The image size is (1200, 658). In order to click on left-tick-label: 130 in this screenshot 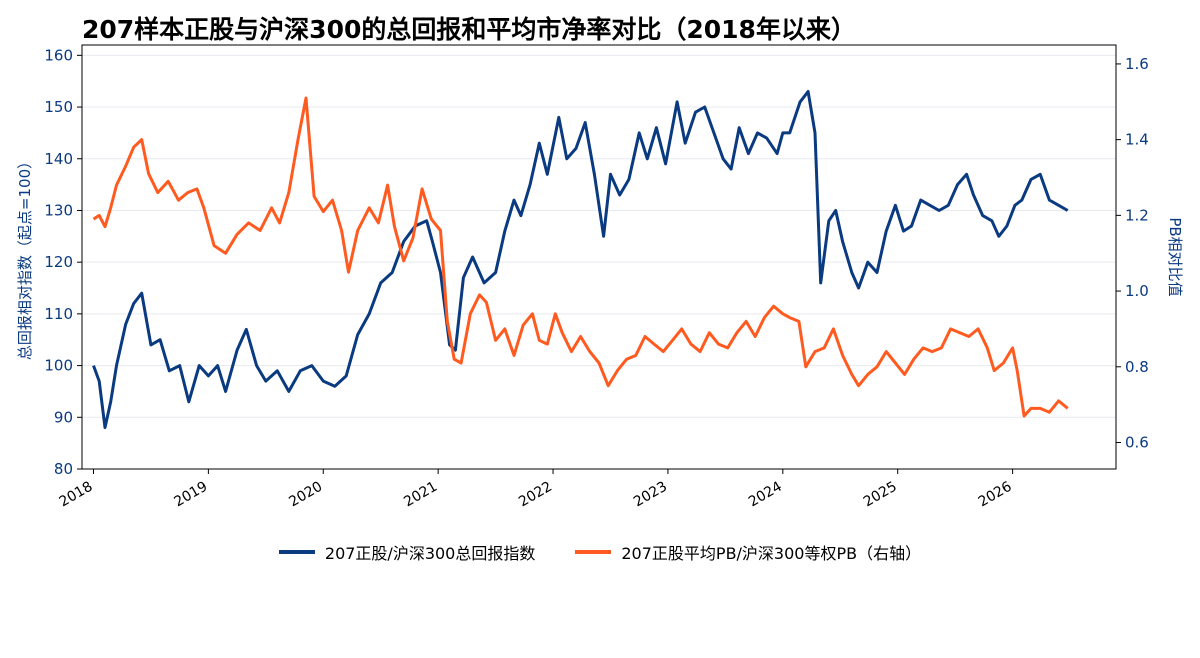, I will do `click(58, 210)`.